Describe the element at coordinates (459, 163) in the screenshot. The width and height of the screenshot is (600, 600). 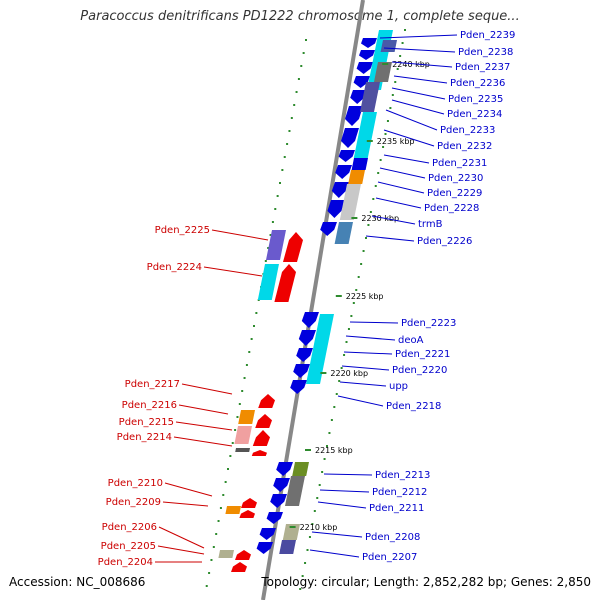
I see `reverse-gene-label: Pden_2231` at that location.